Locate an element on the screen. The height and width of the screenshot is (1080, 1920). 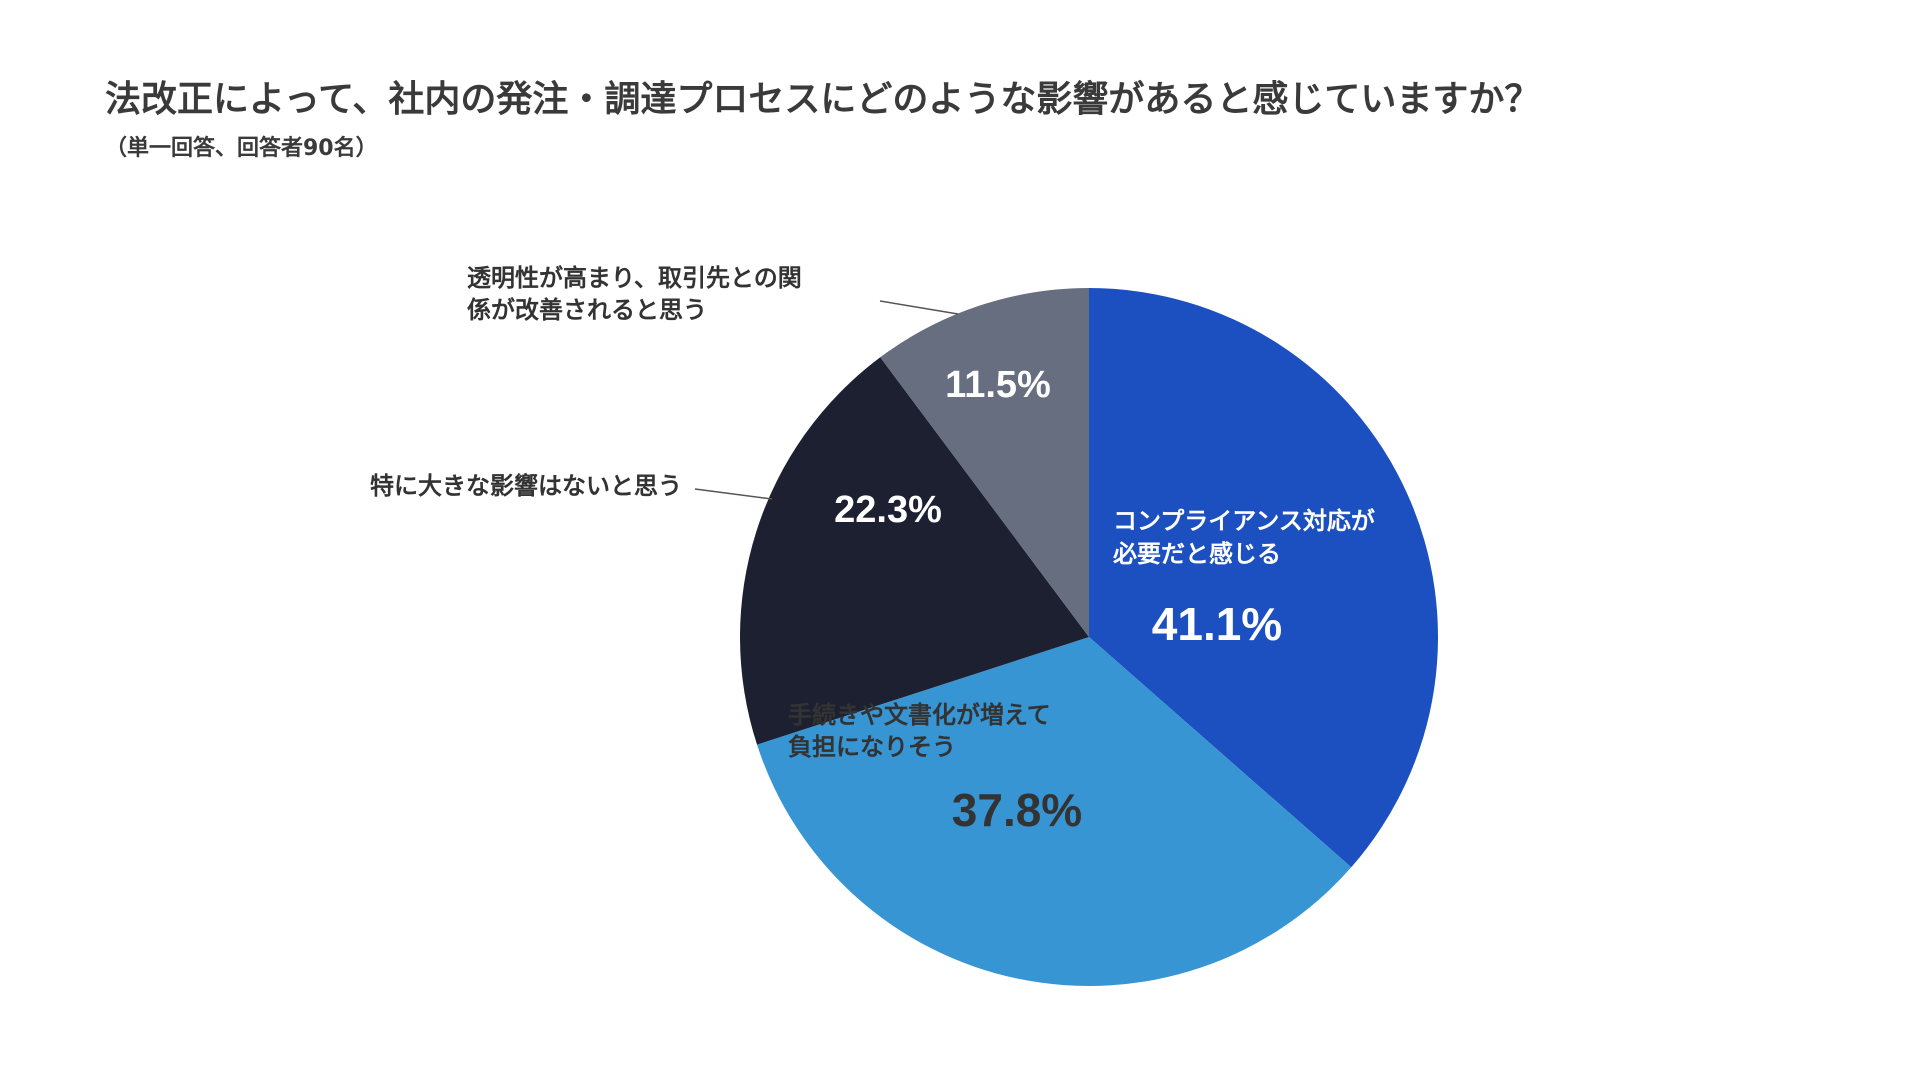
slice-category-line: 必要だと感じる is located at coordinates (1197, 554).